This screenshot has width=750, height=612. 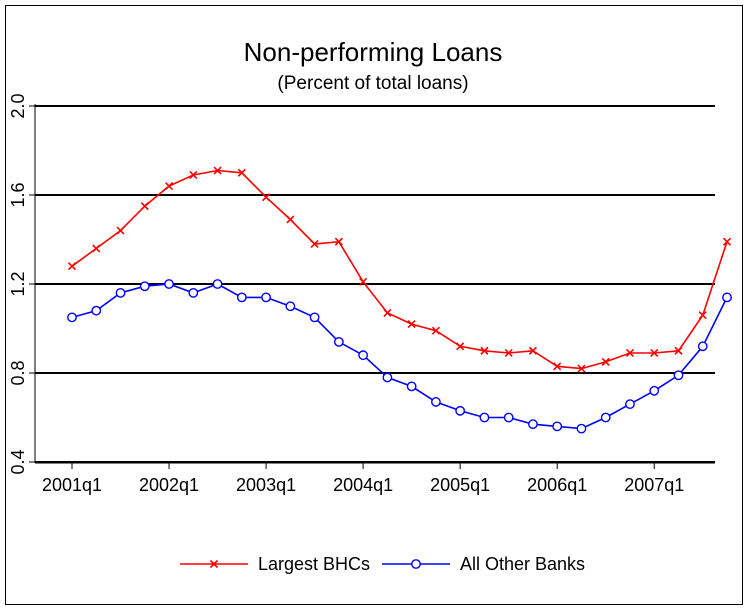 What do you see at coordinates (72, 485) in the screenshot?
I see `x-tick-label: 2001q1` at bounding box center [72, 485].